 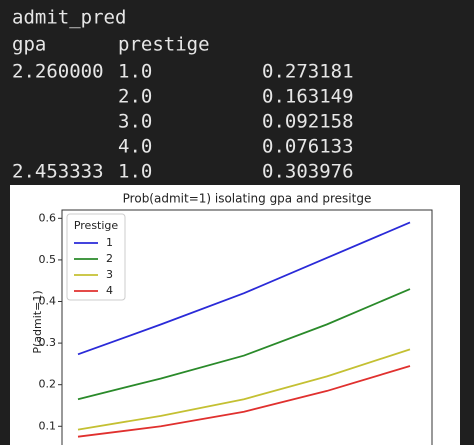 I want to click on legend-label: 1, so click(x=109, y=242).